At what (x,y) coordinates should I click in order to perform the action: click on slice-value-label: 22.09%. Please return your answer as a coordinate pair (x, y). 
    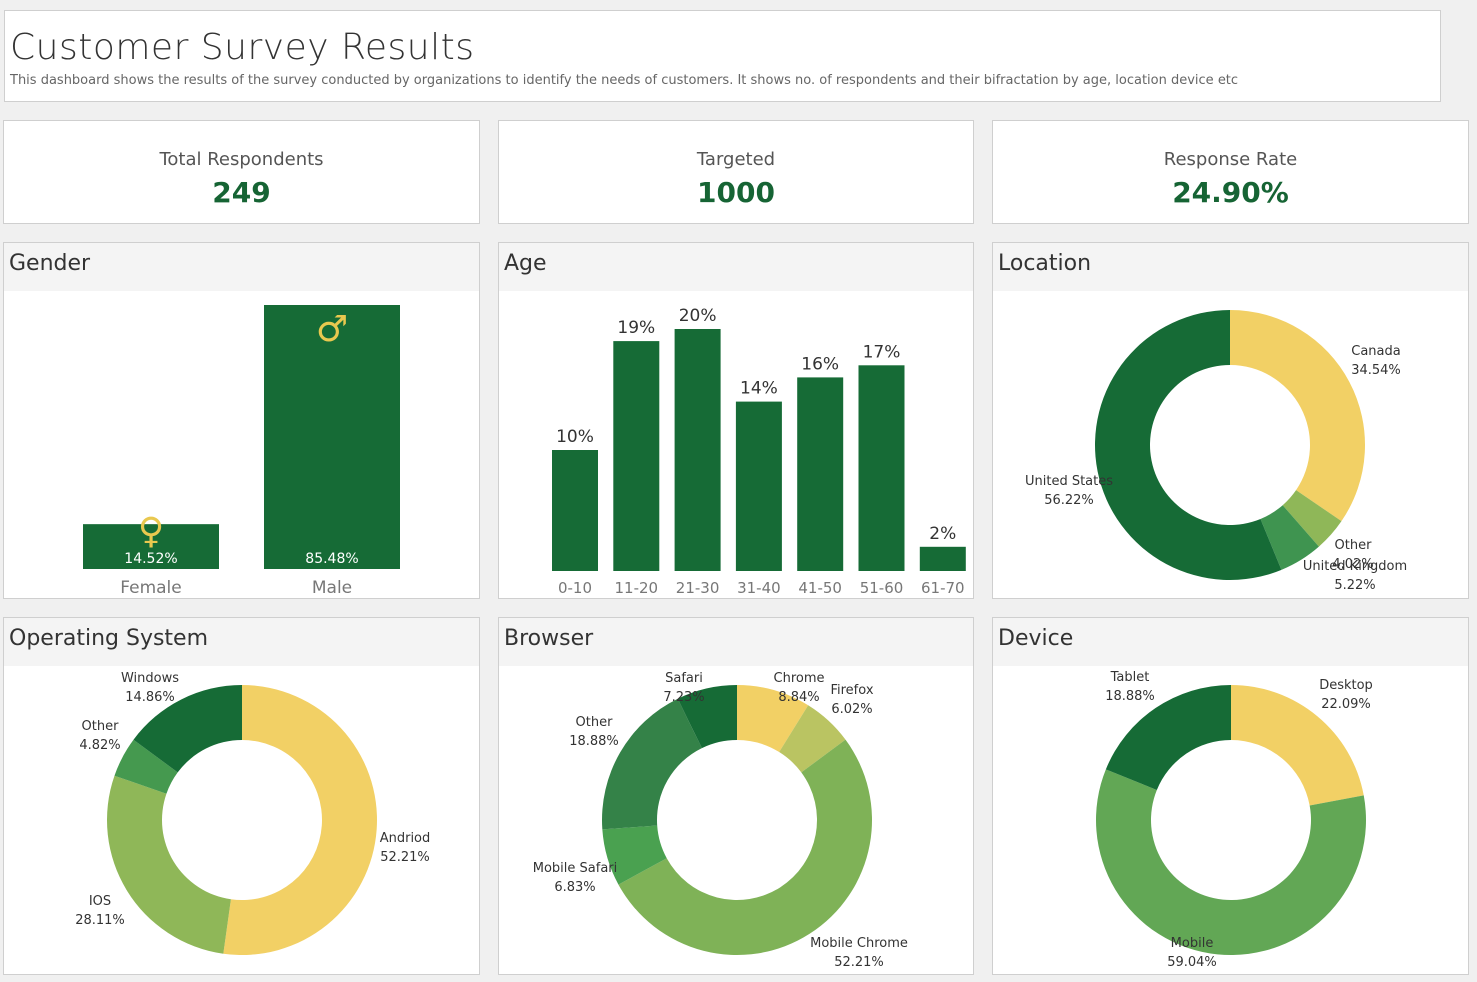
    Looking at the image, I should click on (1346, 704).